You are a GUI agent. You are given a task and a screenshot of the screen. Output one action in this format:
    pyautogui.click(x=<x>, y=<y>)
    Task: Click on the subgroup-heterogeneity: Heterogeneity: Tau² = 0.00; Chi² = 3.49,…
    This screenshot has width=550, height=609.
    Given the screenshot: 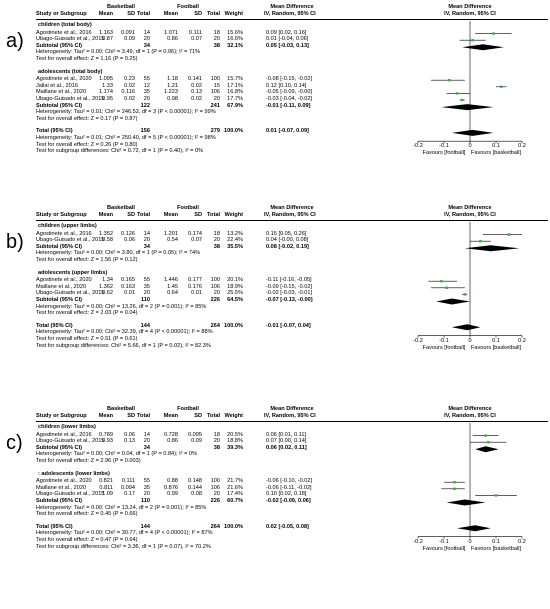 What is the action you would take?
    pyautogui.click(x=118, y=52)
    